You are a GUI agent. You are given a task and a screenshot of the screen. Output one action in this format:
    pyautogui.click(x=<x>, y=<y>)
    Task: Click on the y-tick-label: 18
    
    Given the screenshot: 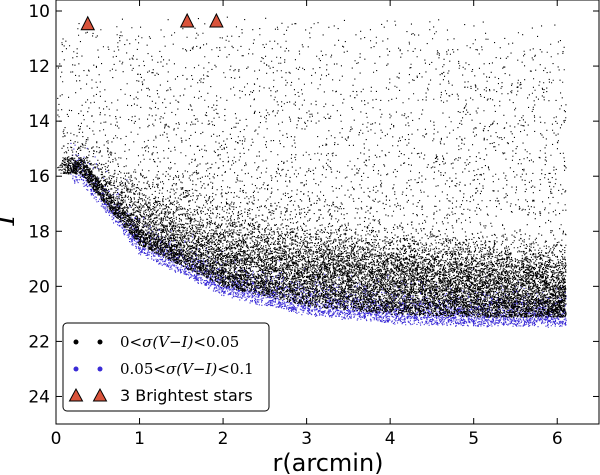 What is the action you would take?
    pyautogui.click(x=39, y=232)
    